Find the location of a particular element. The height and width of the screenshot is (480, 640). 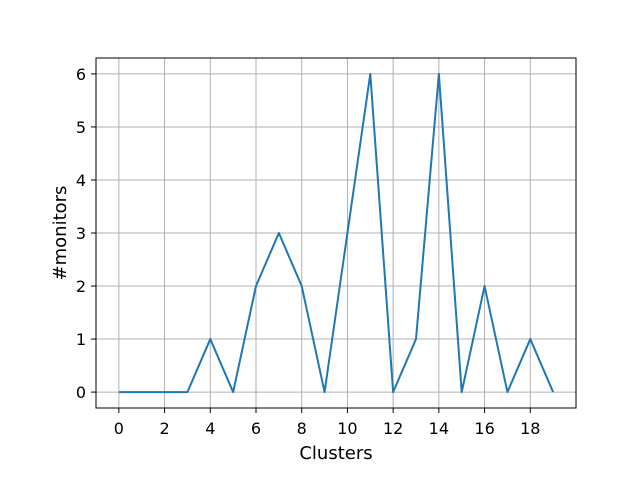

x-tick-label: 10 is located at coordinates (347, 428).